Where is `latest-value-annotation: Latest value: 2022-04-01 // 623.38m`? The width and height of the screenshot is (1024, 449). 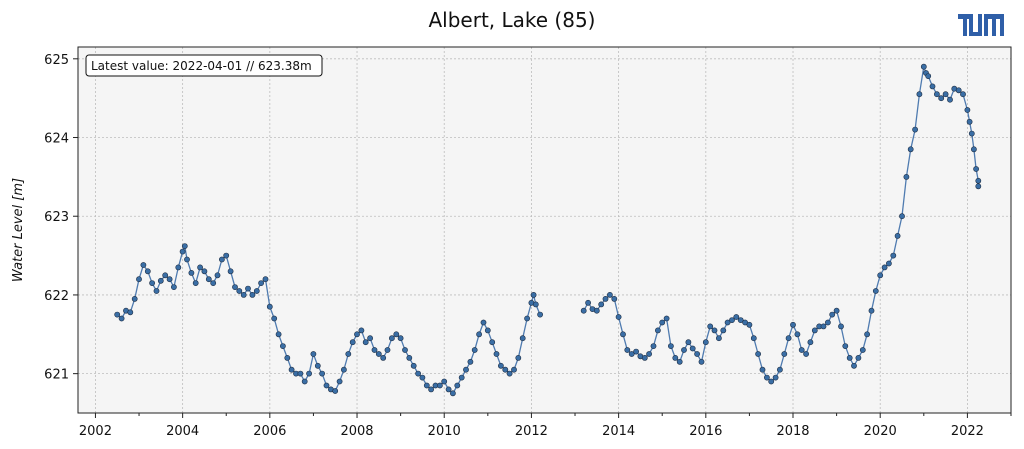 latest-value-annotation: Latest value: 2022-04-01 // 623.38m is located at coordinates (204, 65).